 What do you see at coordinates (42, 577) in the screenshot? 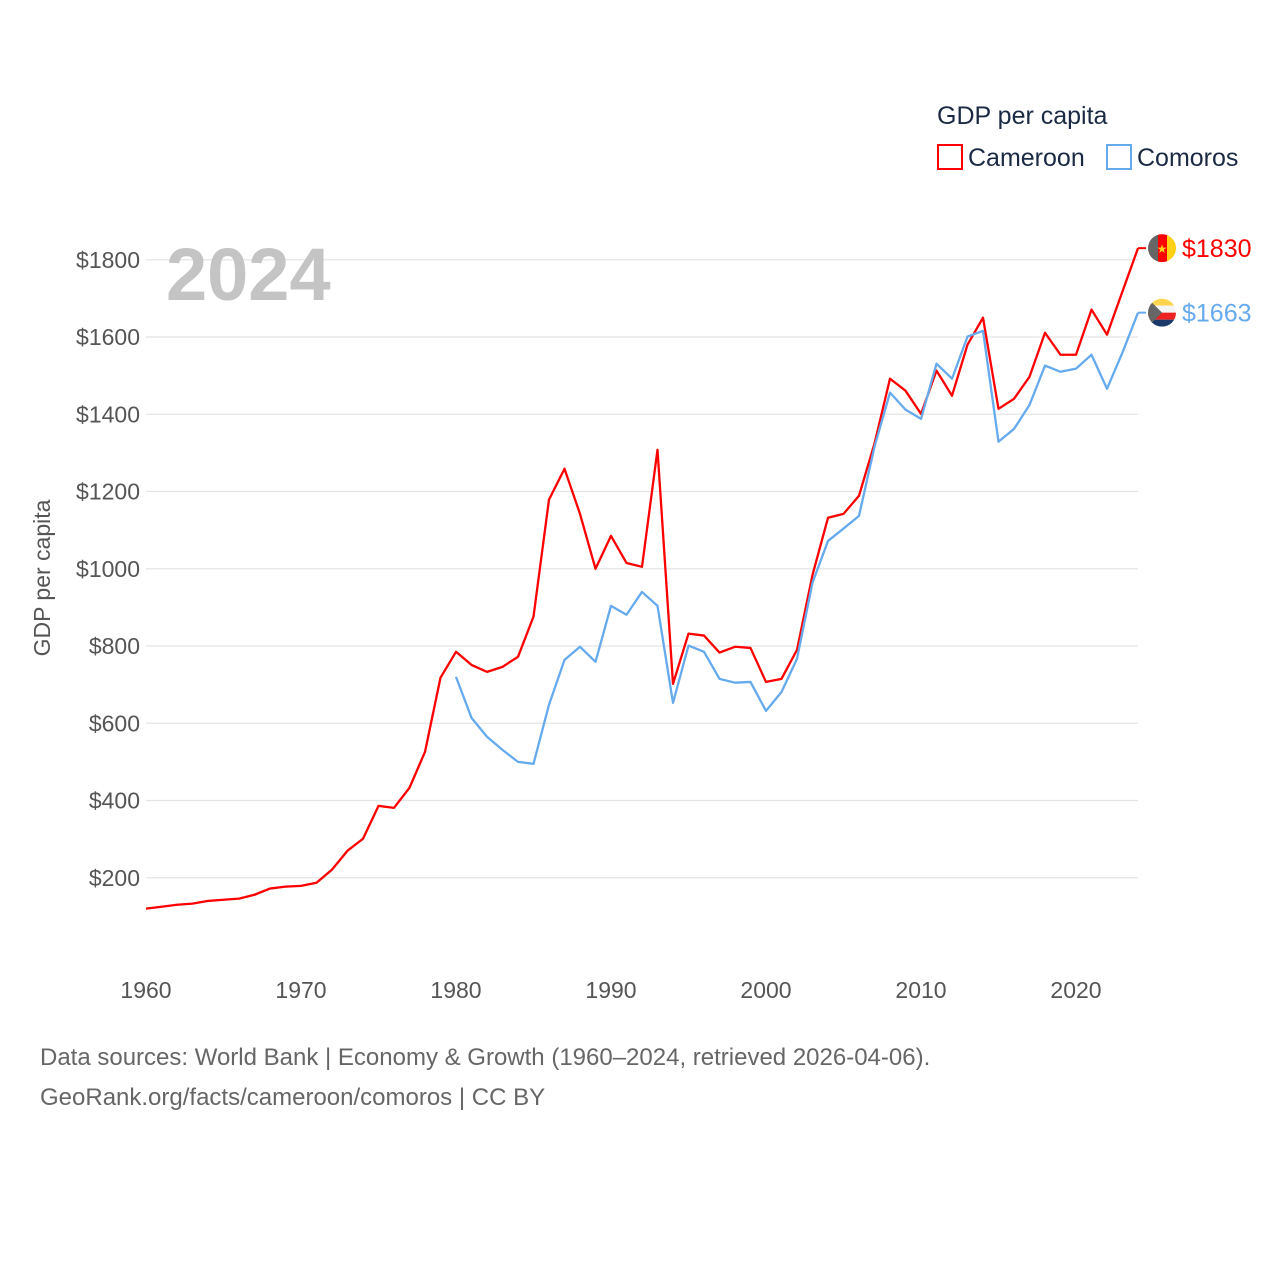
I see `y-axis-title: GDP per capita` at bounding box center [42, 577].